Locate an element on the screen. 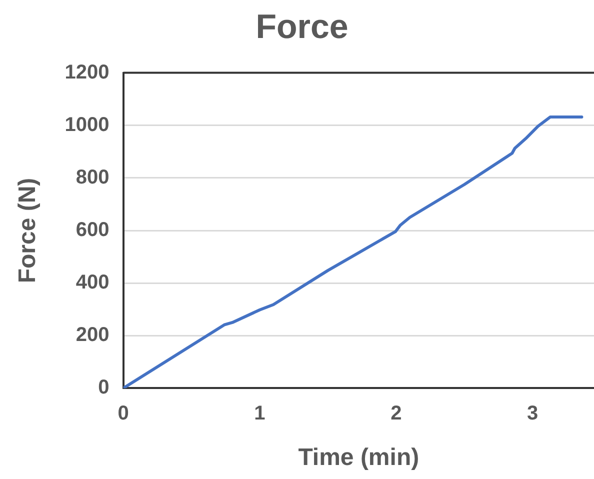  y-tick-label: 600 is located at coordinates (93, 230).